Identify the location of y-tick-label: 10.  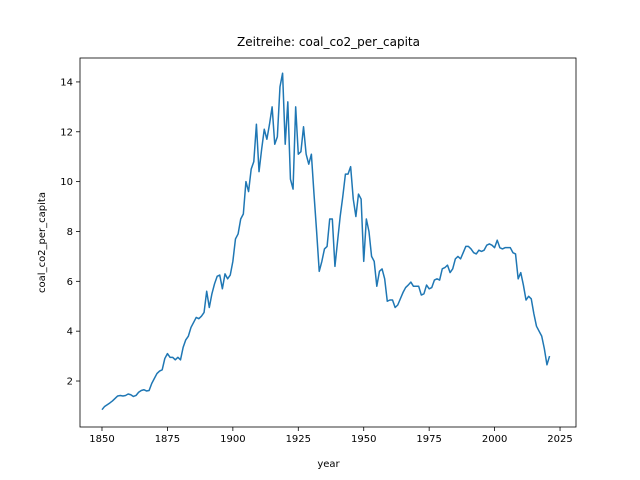
(66, 182).